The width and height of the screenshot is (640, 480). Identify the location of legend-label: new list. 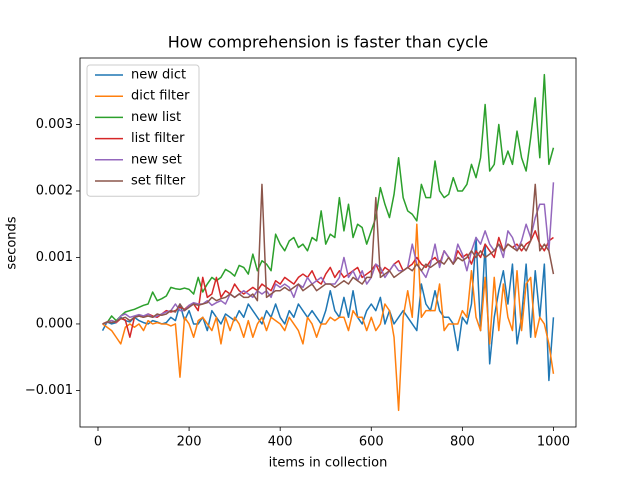
(156, 117).